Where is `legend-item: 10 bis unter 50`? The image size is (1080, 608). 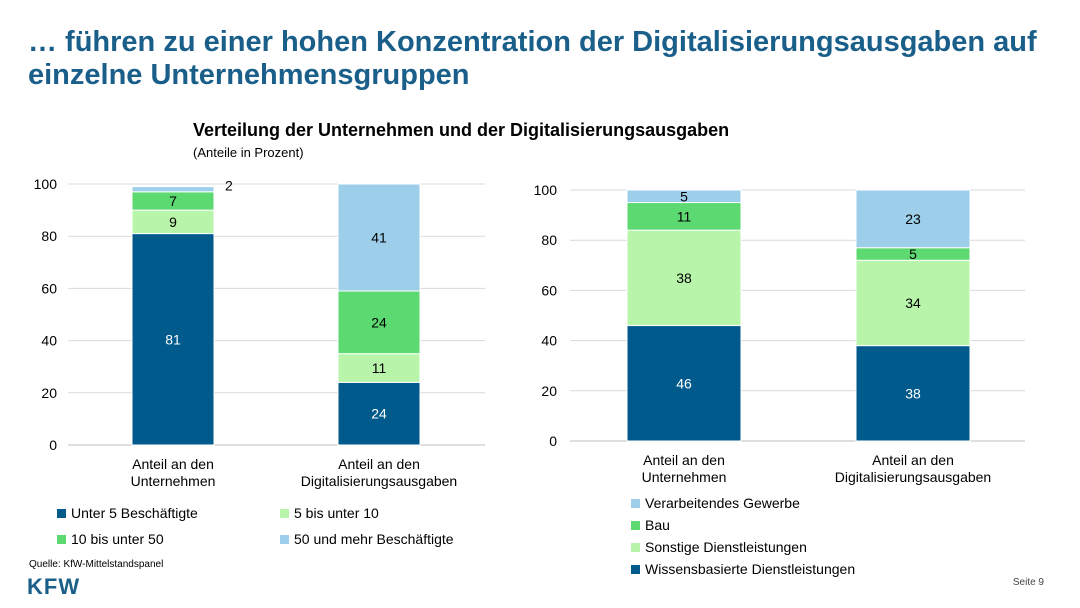 legend-item: 10 bis unter 50 is located at coordinates (110, 539).